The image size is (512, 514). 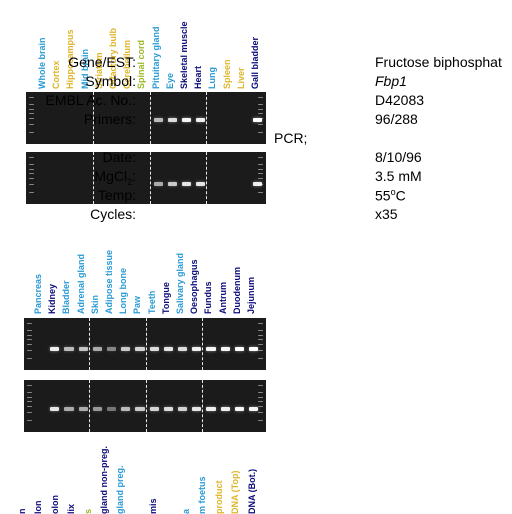 What do you see at coordinates (184, 55) in the screenshot?
I see `lane-label: Skeletal muscle` at bounding box center [184, 55].